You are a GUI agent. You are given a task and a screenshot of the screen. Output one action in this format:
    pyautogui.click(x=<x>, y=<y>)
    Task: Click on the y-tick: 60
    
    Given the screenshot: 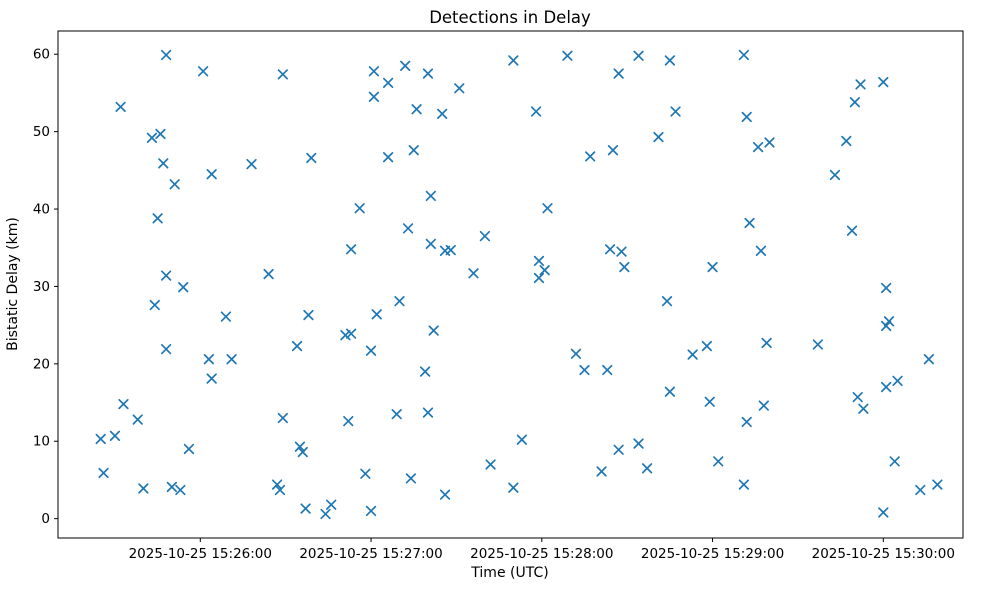 What is the action you would take?
    pyautogui.click(x=45, y=55)
    